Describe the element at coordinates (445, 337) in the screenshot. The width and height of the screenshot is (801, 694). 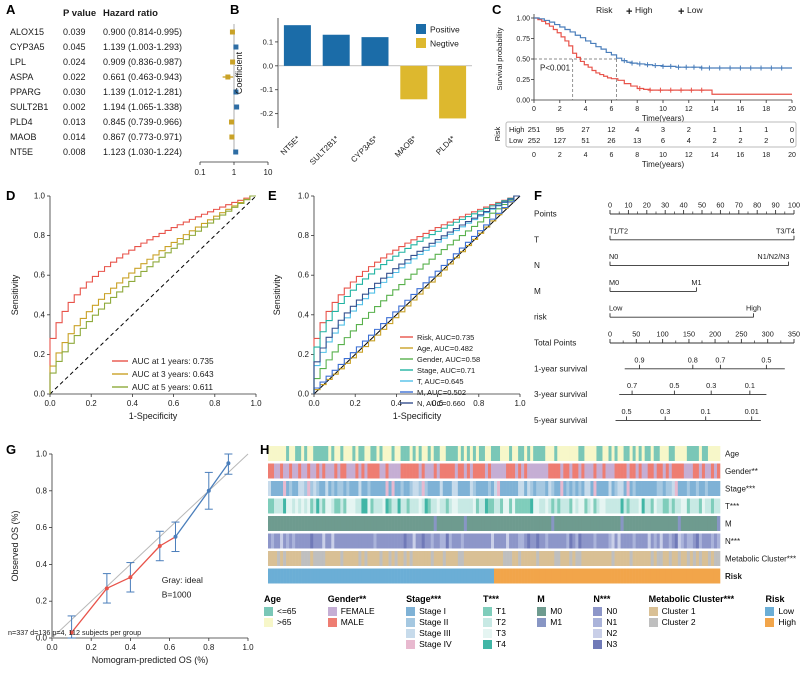
I see `svg-text: Risk, AUC=0.735` at that location.